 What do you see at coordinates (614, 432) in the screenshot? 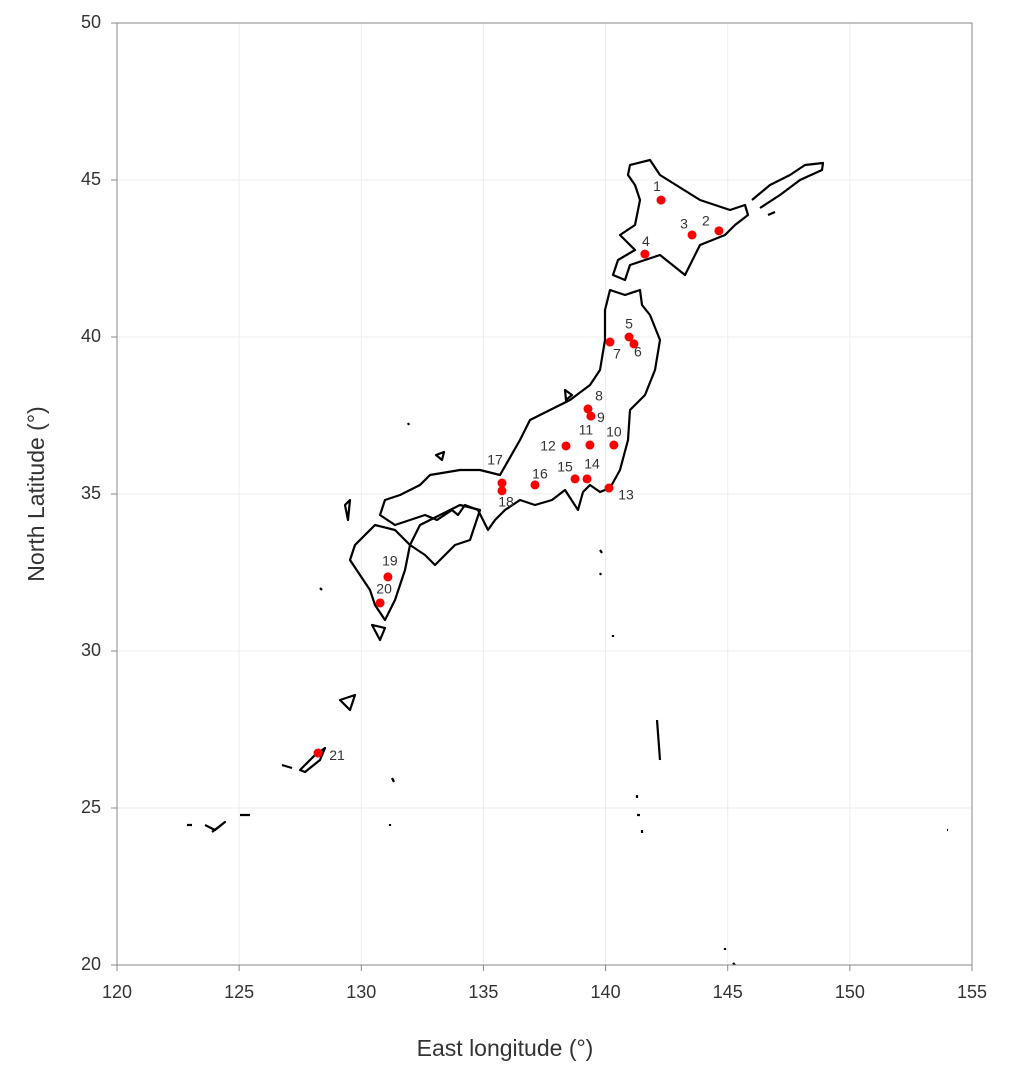
I see `point-label: 10` at bounding box center [614, 432].